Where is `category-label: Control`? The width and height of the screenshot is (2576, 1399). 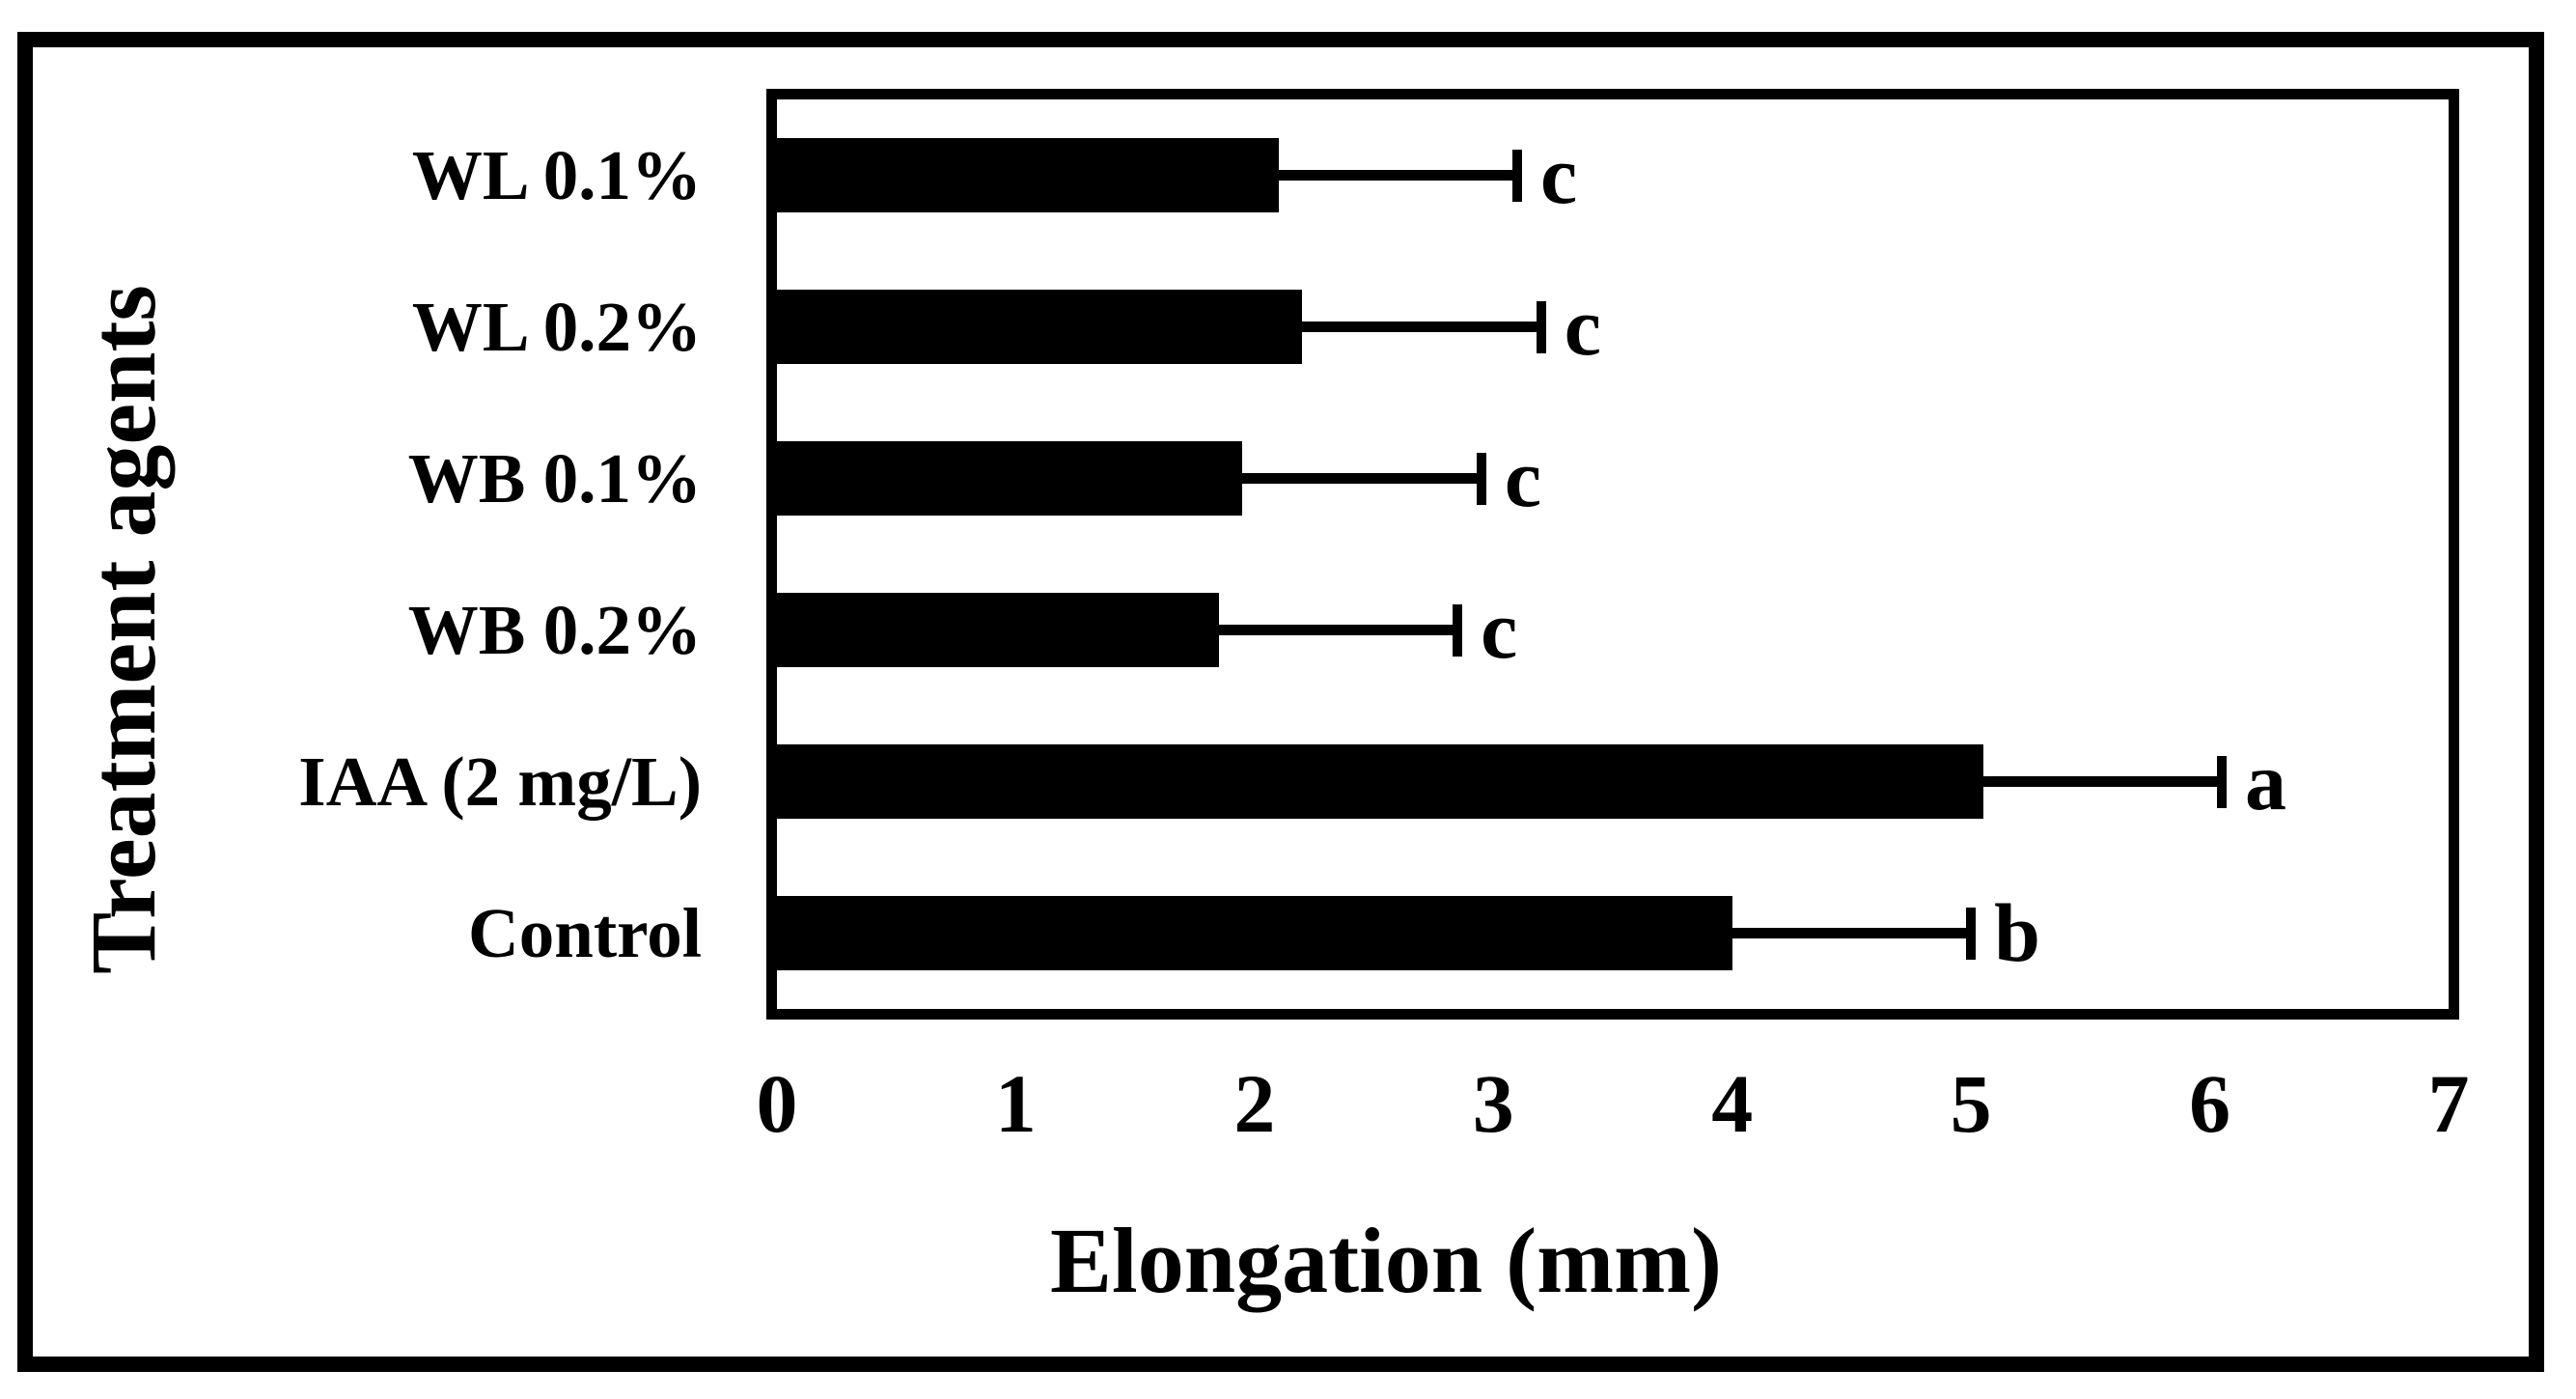 category-label: Control is located at coordinates (585, 932).